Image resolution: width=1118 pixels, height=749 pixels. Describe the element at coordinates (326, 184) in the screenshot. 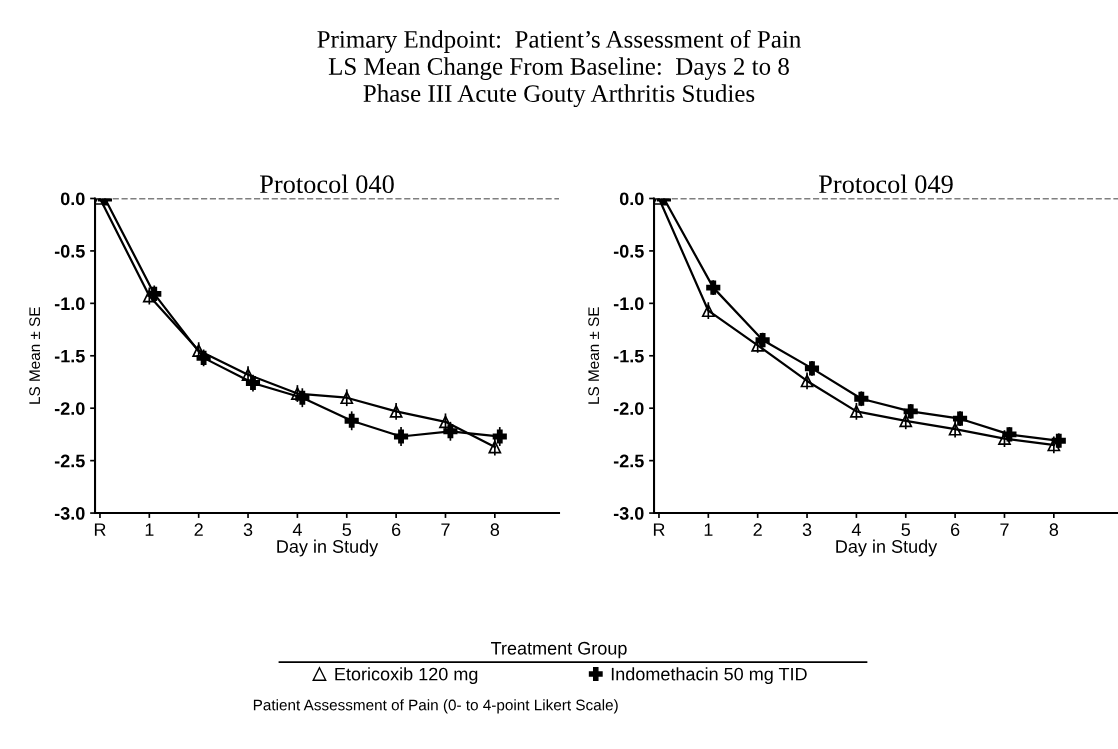

I see `chart-title: Protocol 040` at that location.